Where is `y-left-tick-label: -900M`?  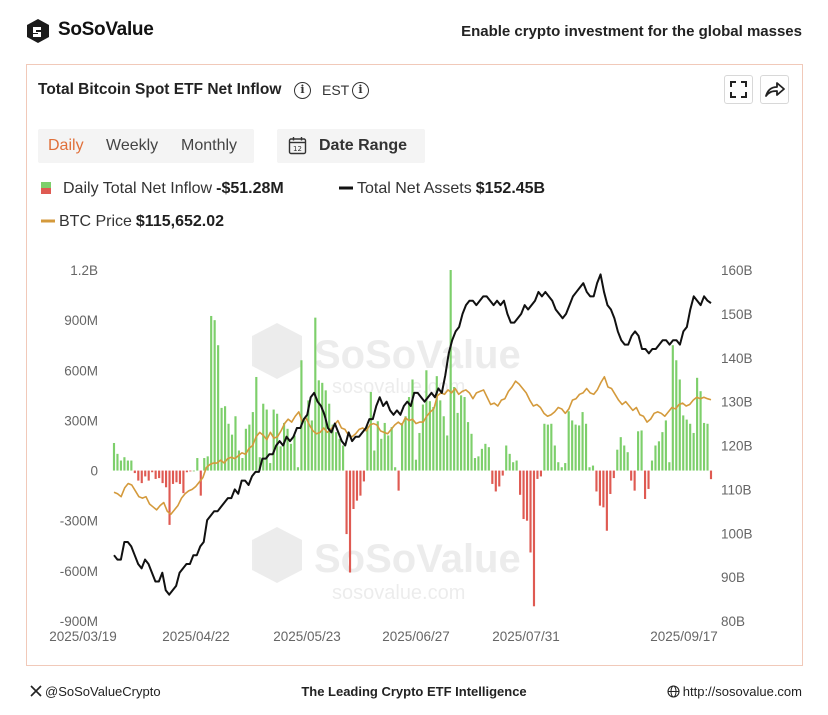
y-left-tick-label: -900M is located at coordinates (79, 621).